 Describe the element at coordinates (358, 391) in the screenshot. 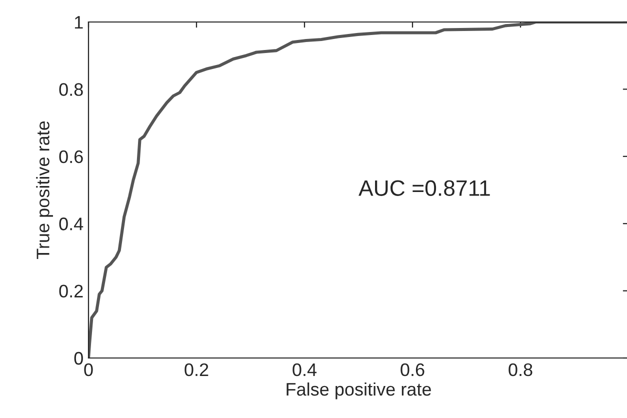

I see `x-axis-title: False positive rate` at that location.